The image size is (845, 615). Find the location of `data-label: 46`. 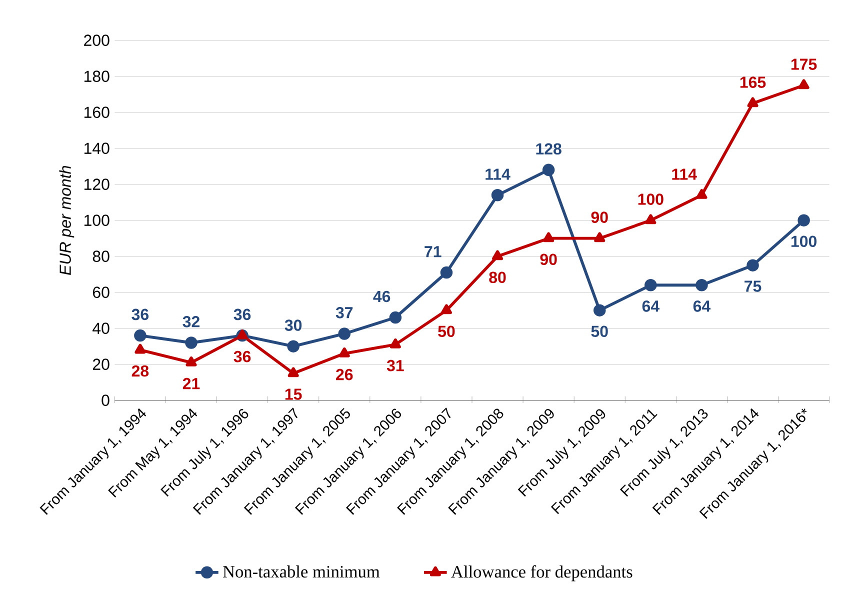

data-label: 46 is located at coordinates (381, 296).